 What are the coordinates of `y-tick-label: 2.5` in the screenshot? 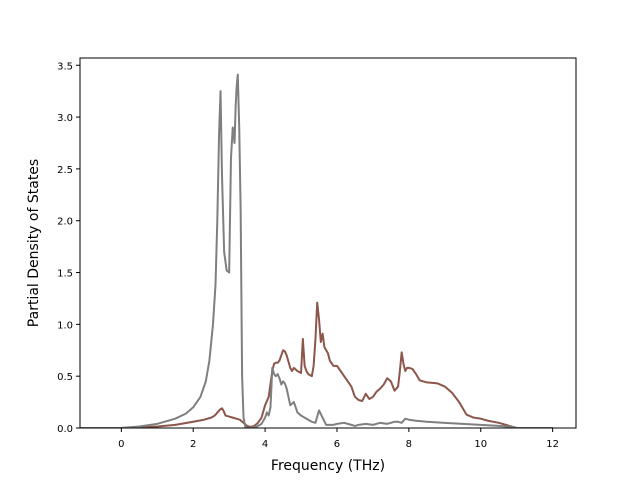 It's located at (65, 170).